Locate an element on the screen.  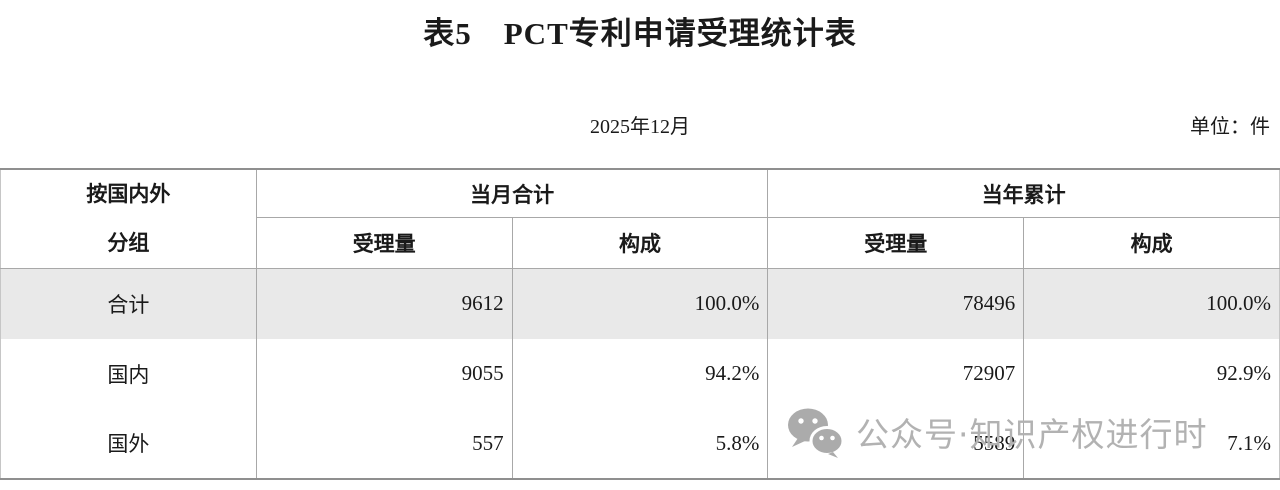
month-count-value: 9612 is located at coordinates (384, 303).